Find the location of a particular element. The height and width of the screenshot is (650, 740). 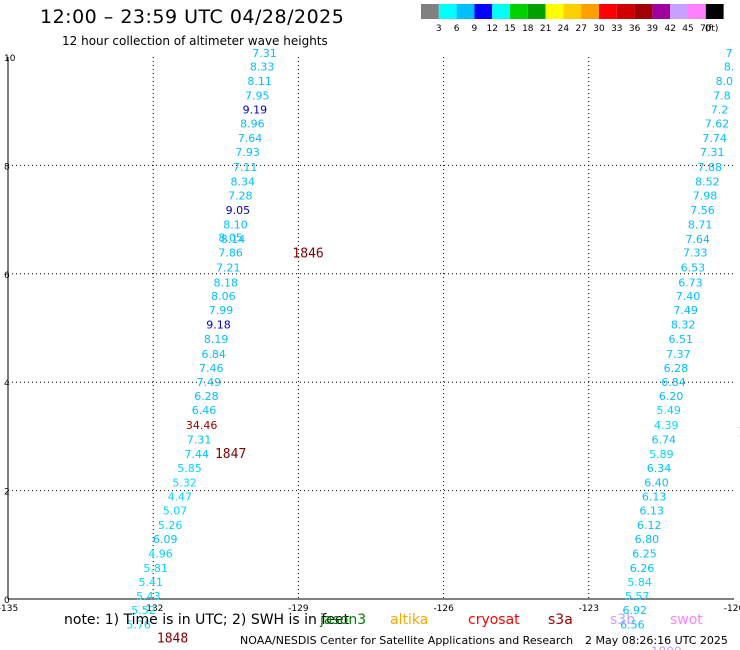

wave-height-label: 7.37 is located at coordinates (678, 354).